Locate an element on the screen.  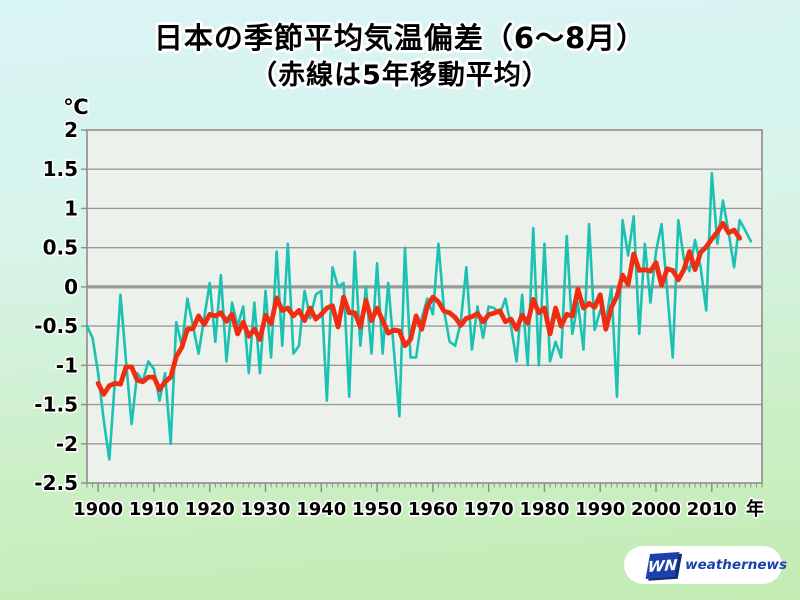
chart-title-line2: （赤線は5年移動平均） is located at coordinates (400, 75).